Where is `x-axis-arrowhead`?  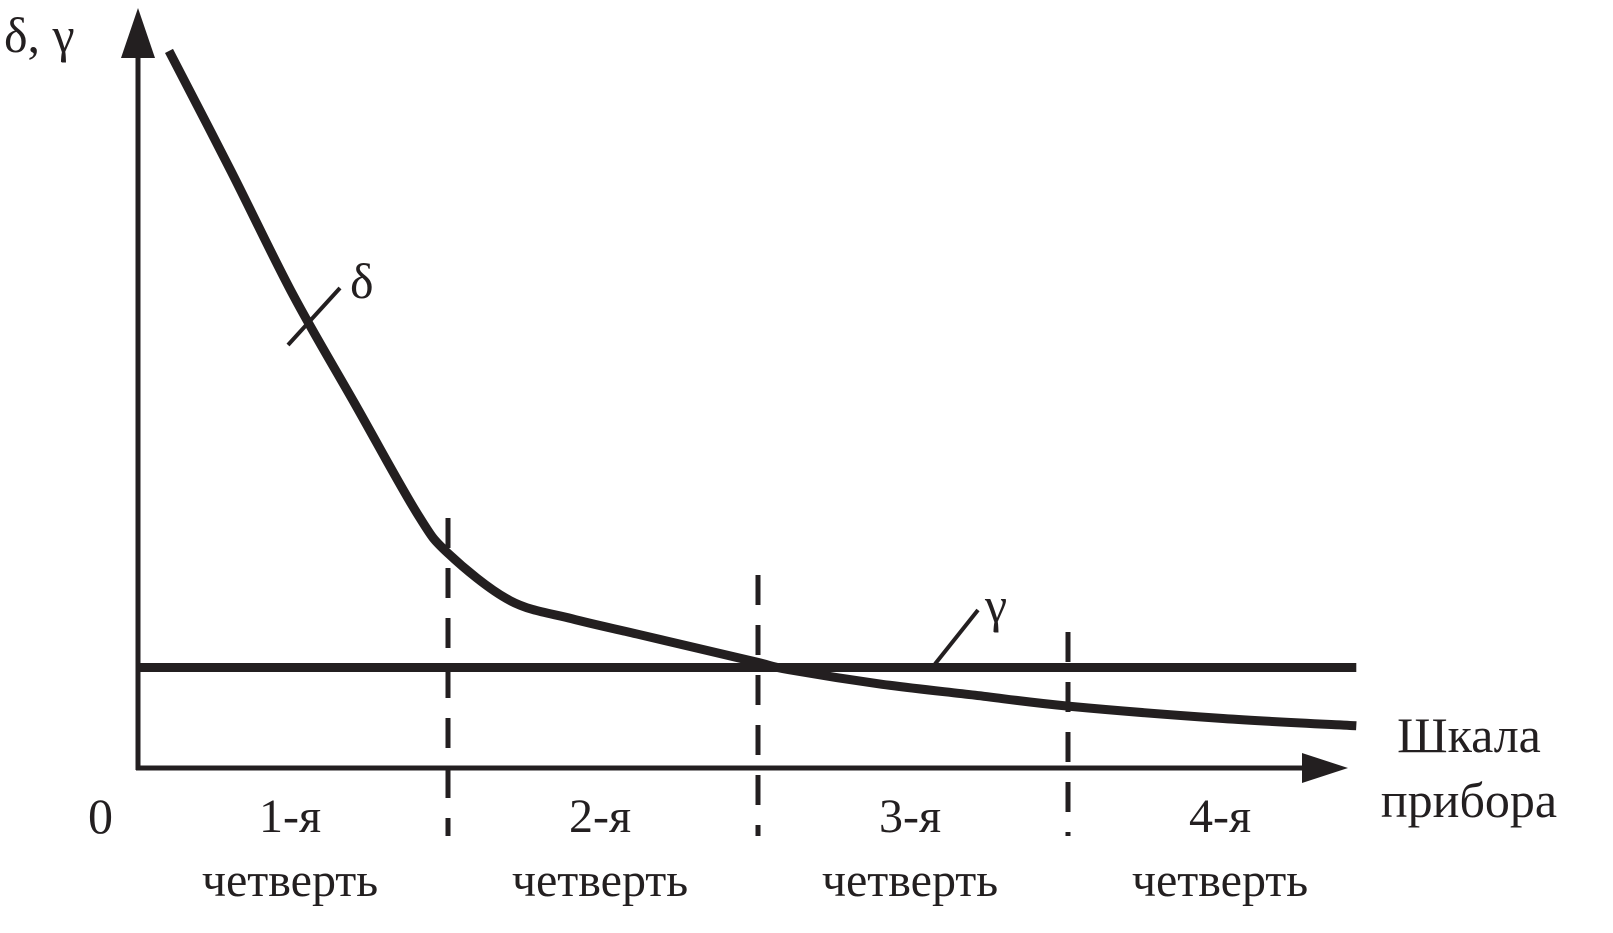 x-axis-arrowhead is located at coordinates (1325, 768).